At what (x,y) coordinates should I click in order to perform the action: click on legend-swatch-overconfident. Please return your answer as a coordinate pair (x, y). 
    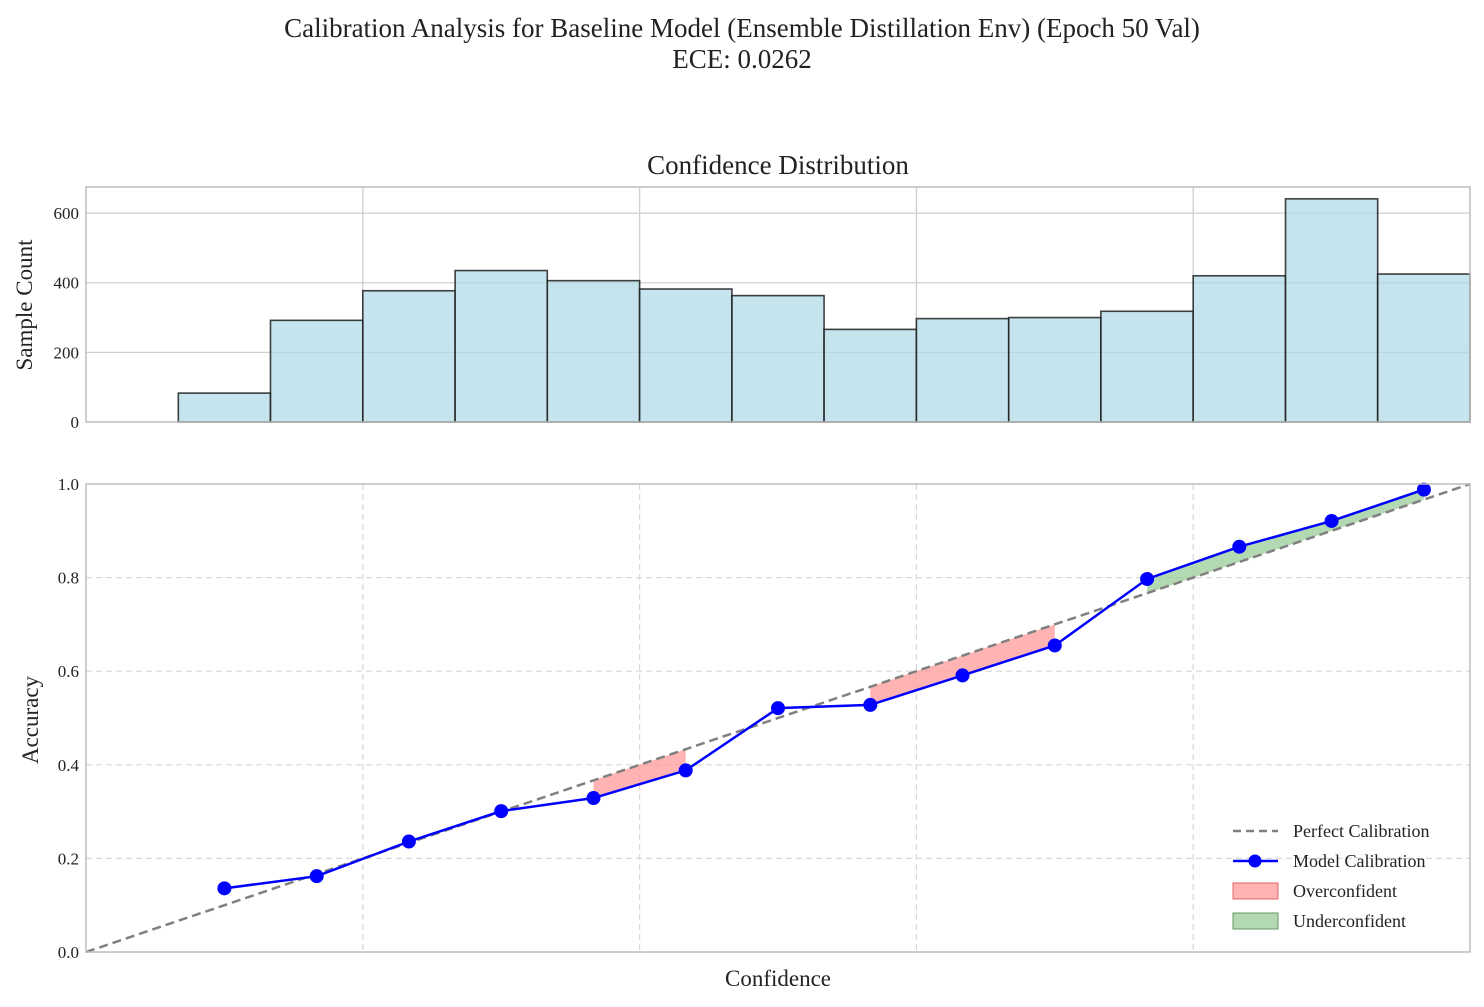
    Looking at the image, I should click on (1255, 891).